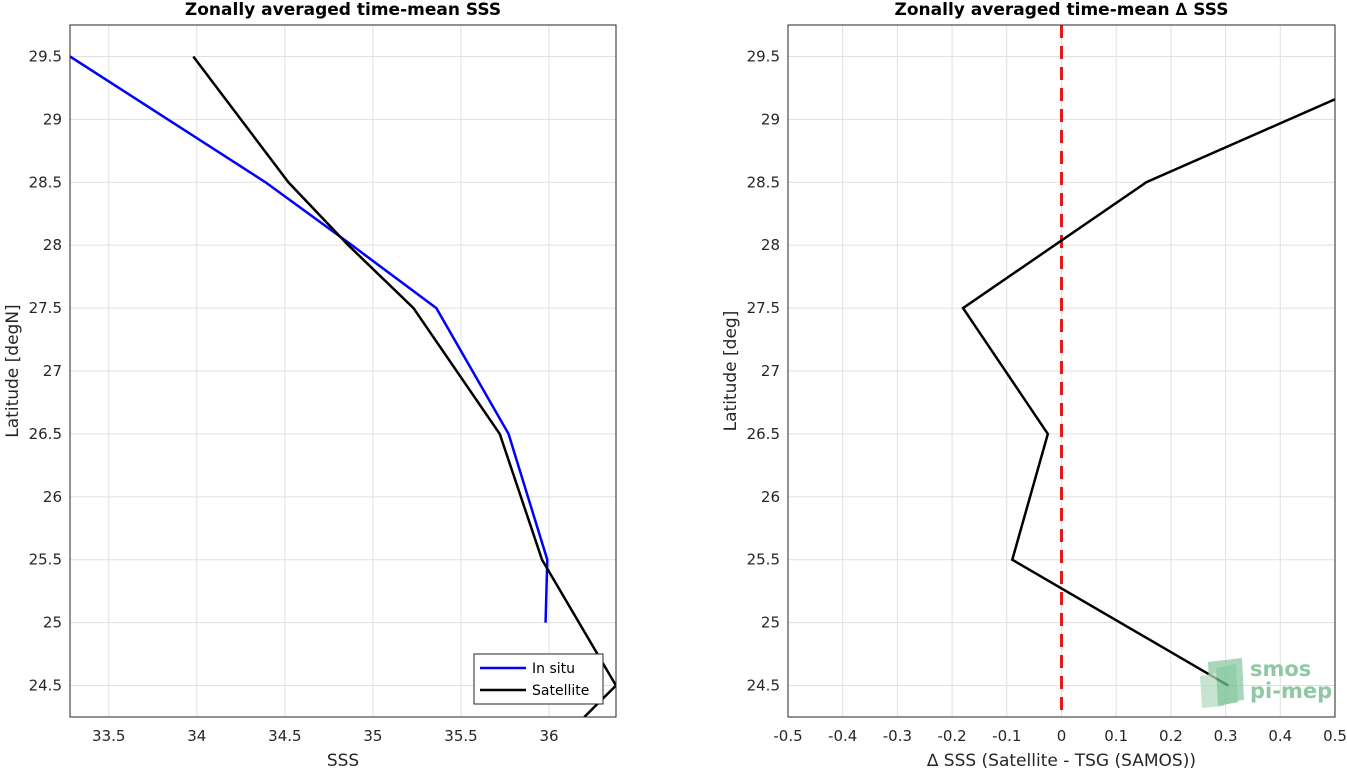 The image size is (1347, 769). What do you see at coordinates (1291, 691) in the screenshot?
I see `logo-text-line2: pi-mep` at bounding box center [1291, 691].